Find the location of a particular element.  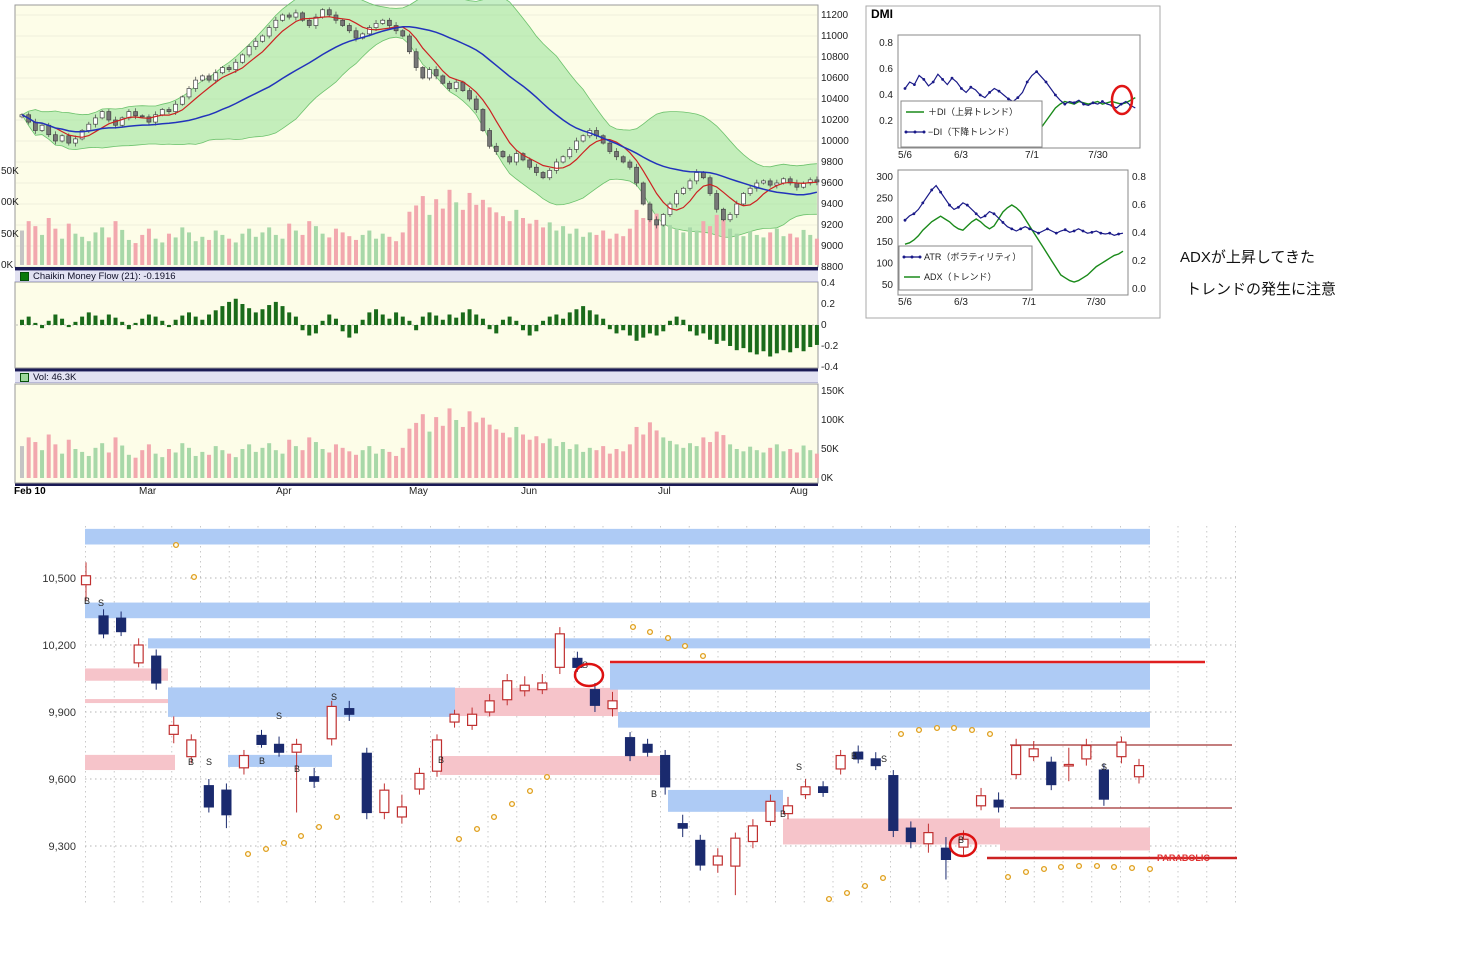

svg-text: 7/1 is located at coordinates (1029, 302).